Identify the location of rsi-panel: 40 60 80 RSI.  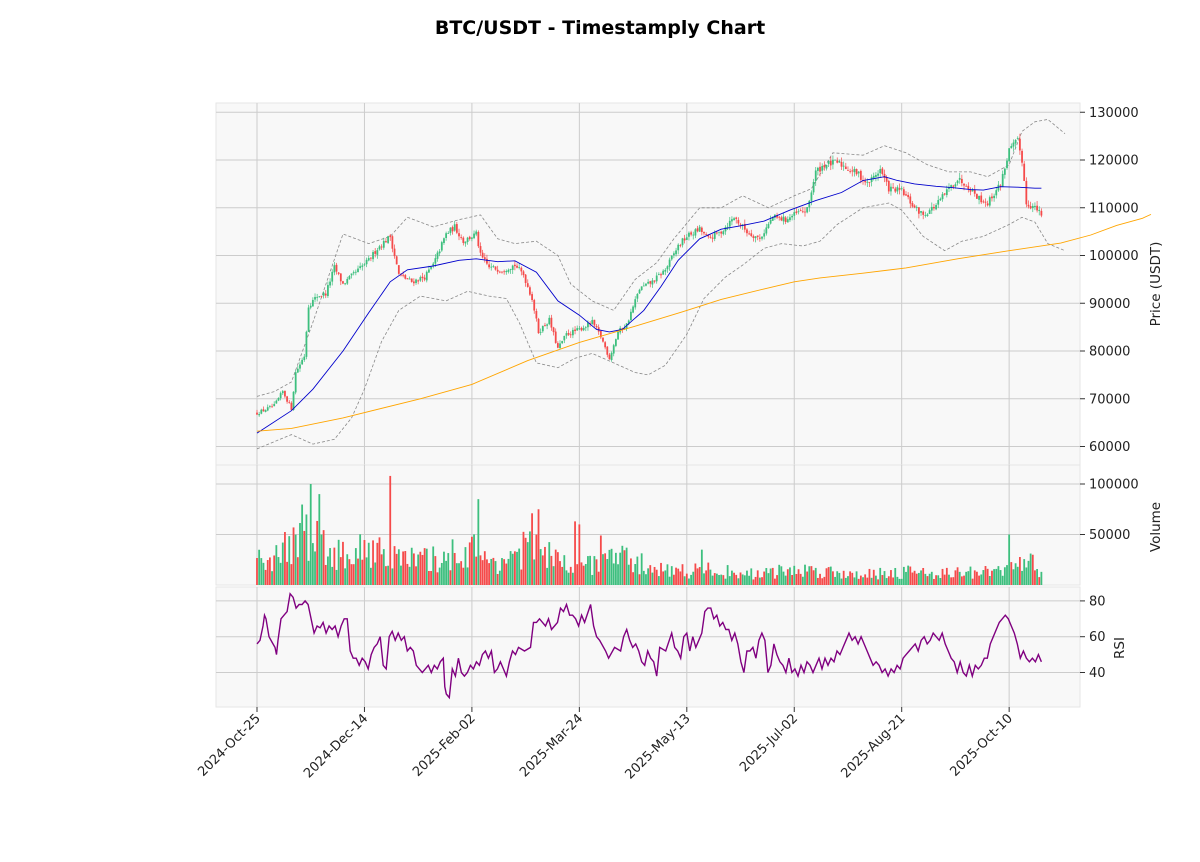
(671, 647).